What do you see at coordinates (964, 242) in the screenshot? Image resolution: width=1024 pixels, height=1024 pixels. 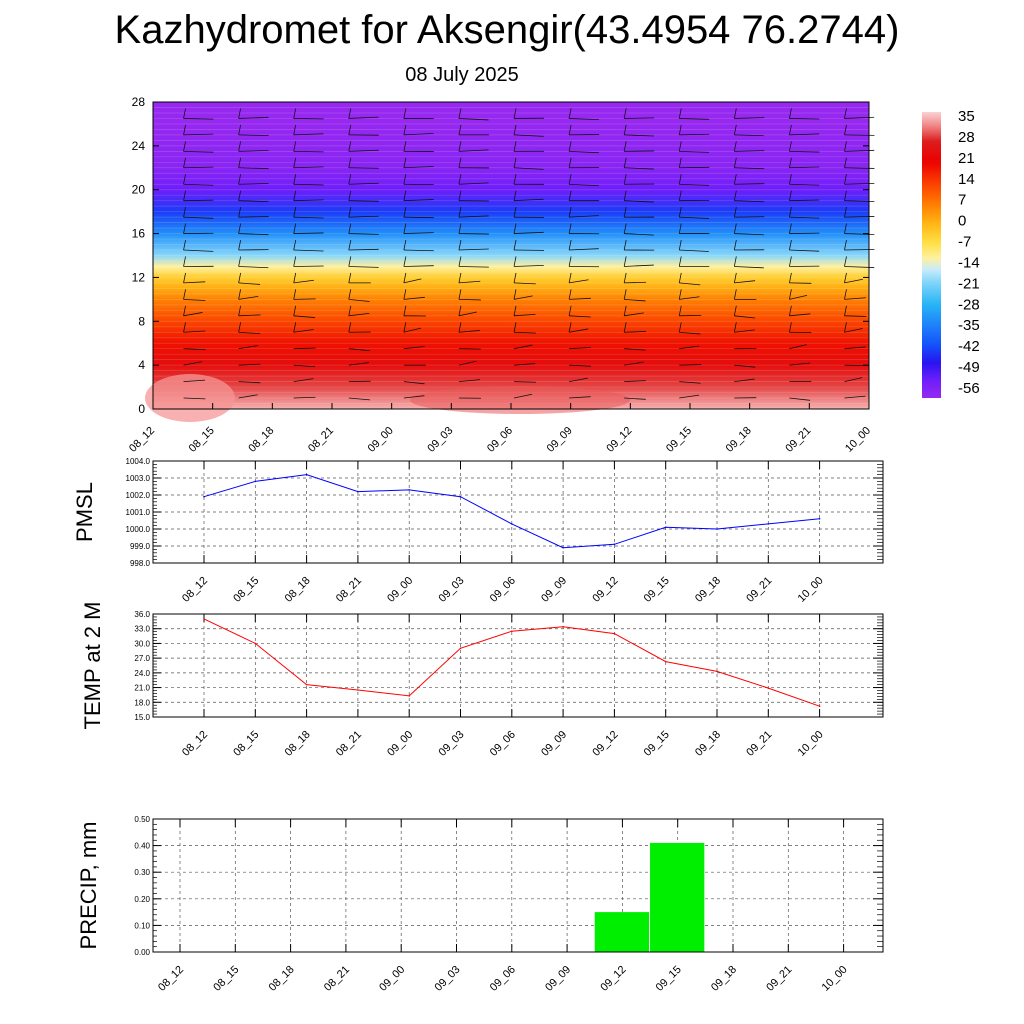 I see `colorbar-label: -7` at bounding box center [964, 242].